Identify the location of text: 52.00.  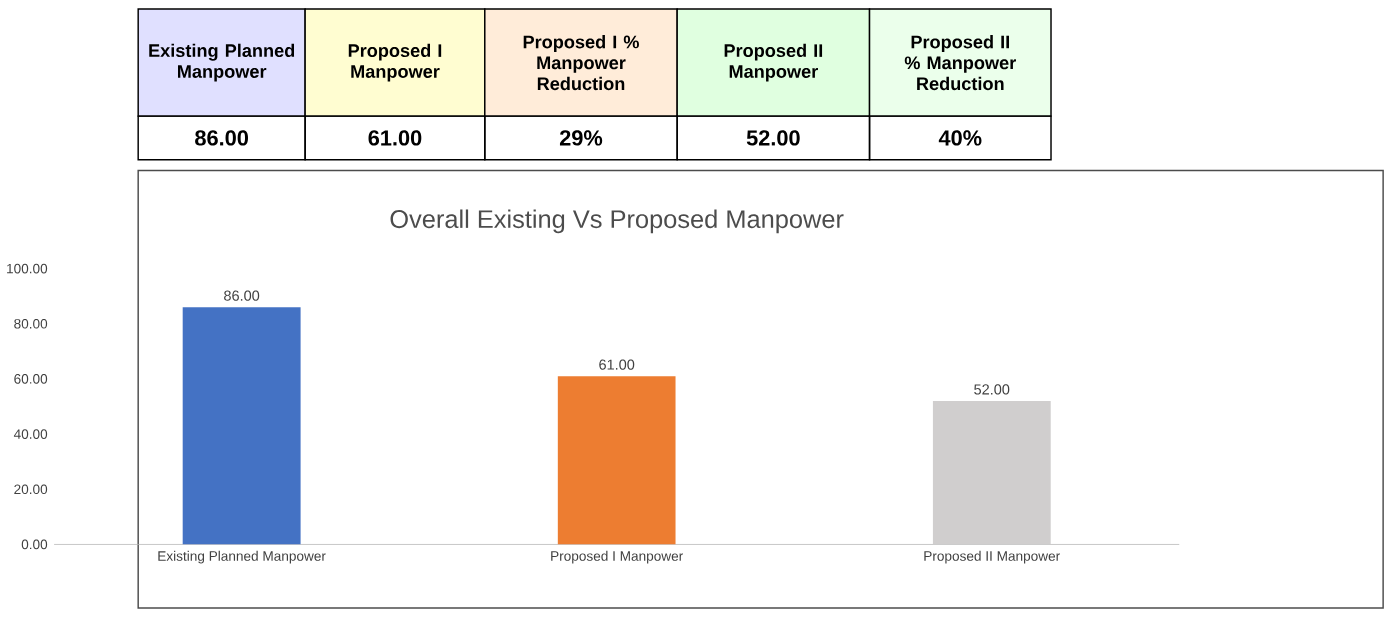
(773, 137).